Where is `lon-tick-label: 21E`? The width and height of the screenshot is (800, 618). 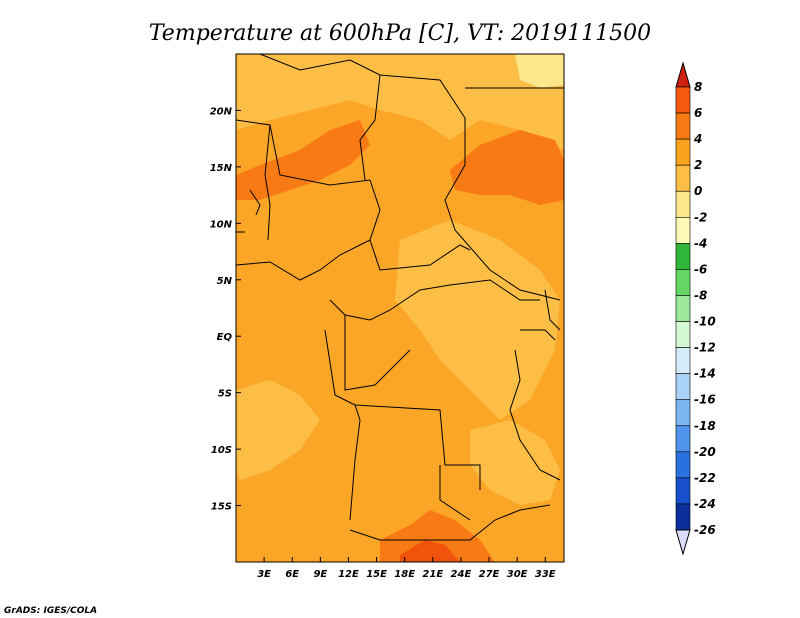
lon-tick-label: 21E is located at coordinates (432, 574).